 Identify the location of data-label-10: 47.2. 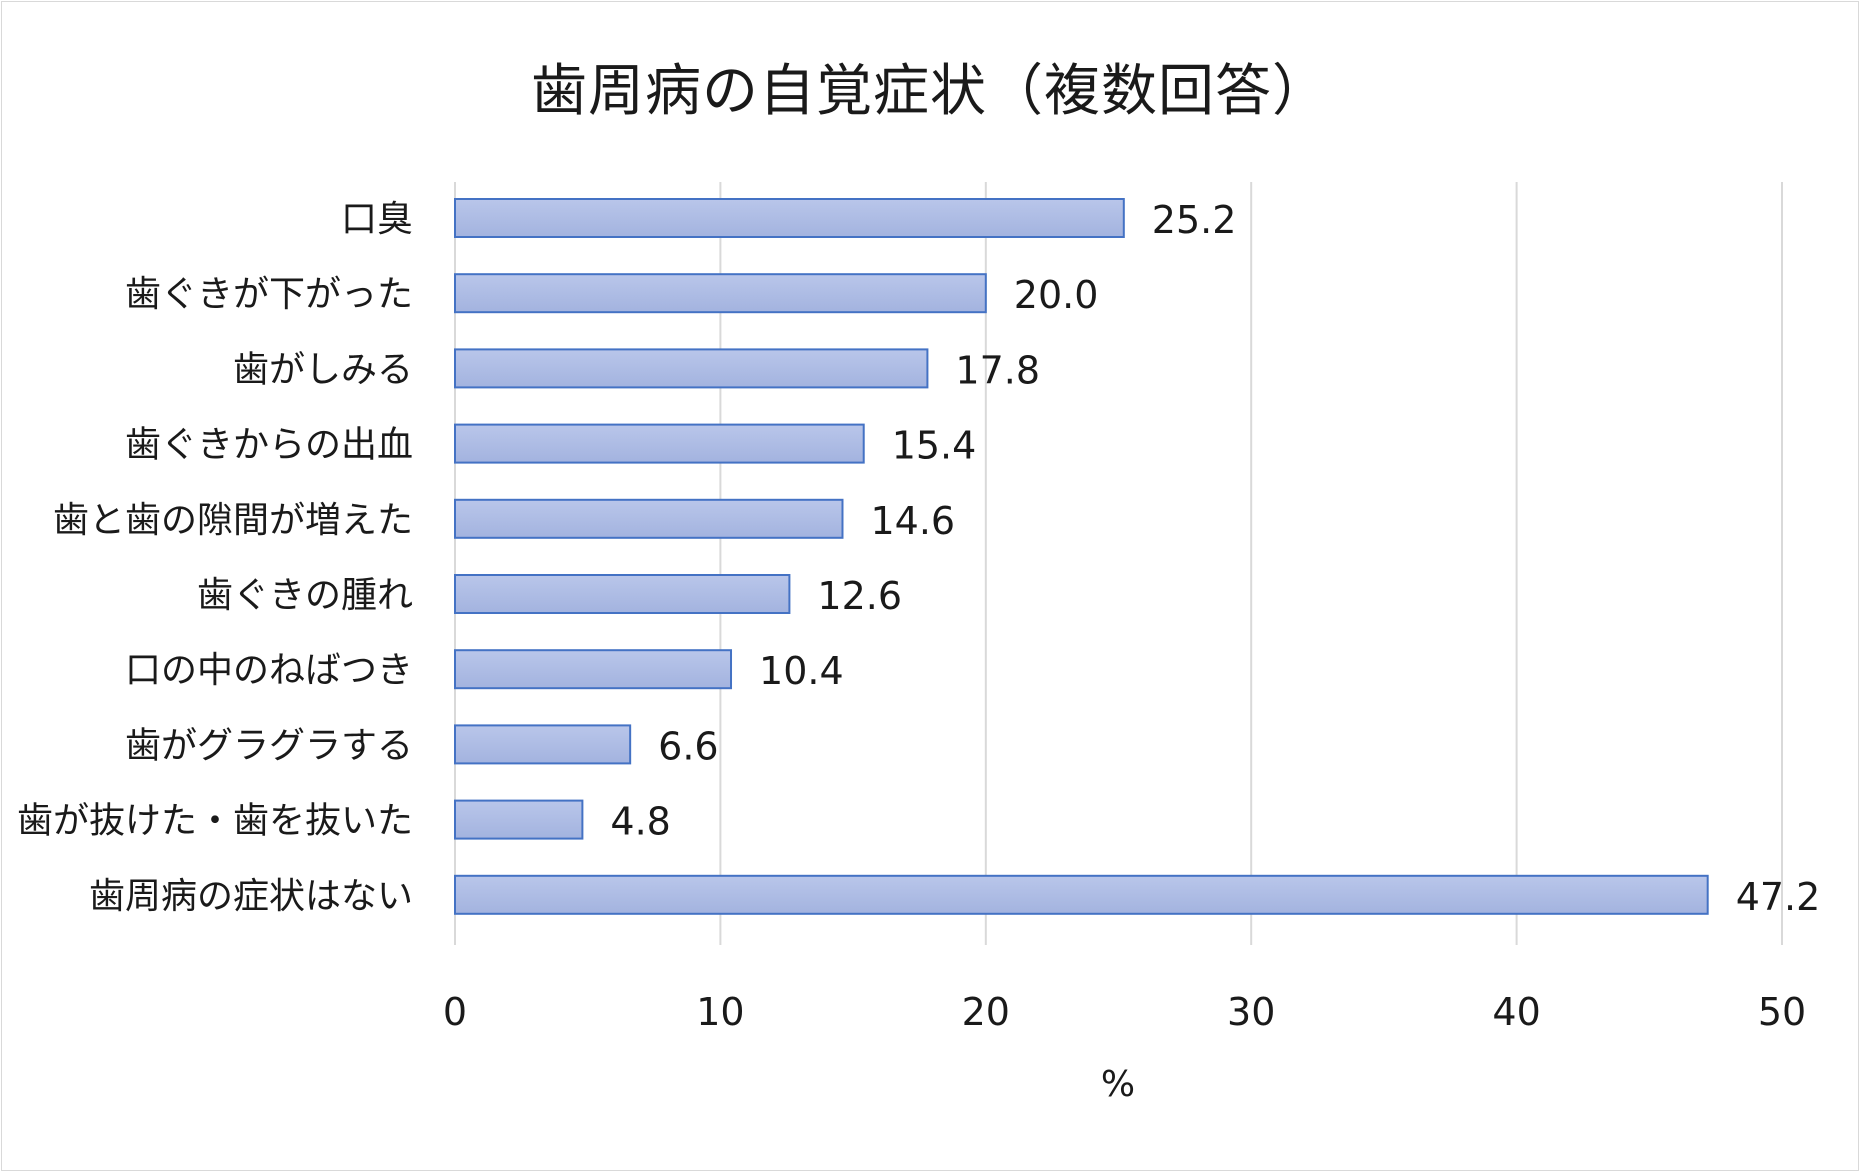
(1778, 897).